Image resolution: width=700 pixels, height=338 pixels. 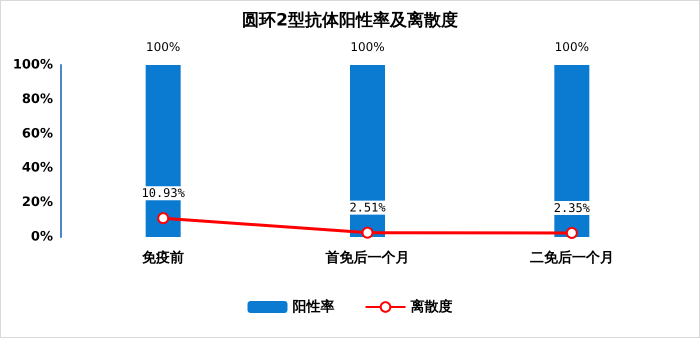 I want to click on y-tick-label: 100%, so click(x=32, y=65).